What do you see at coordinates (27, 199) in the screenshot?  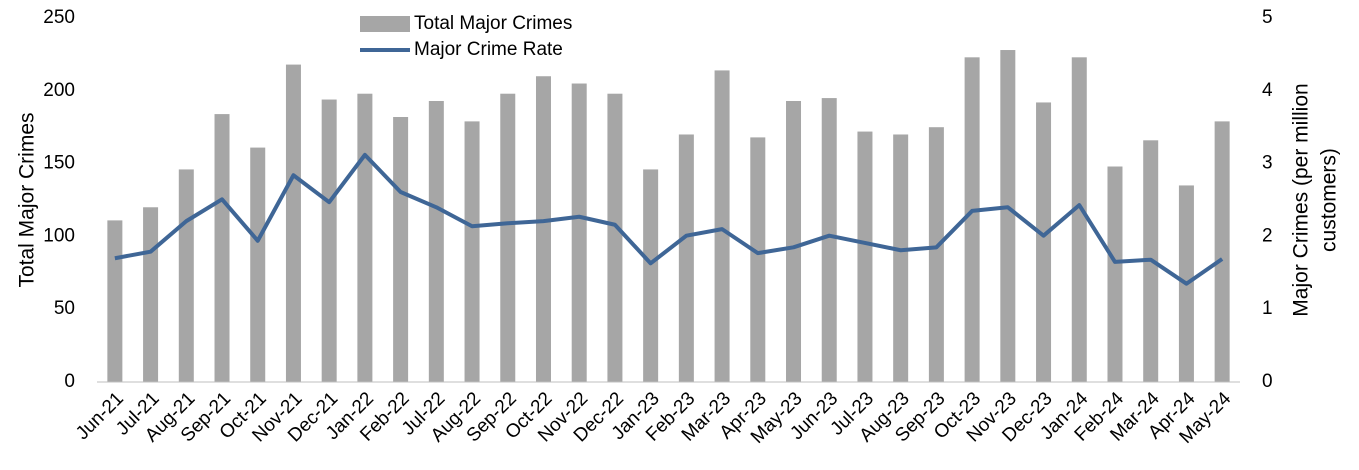 I see `y-axis-label: Total Major Crimes` at bounding box center [27, 199].